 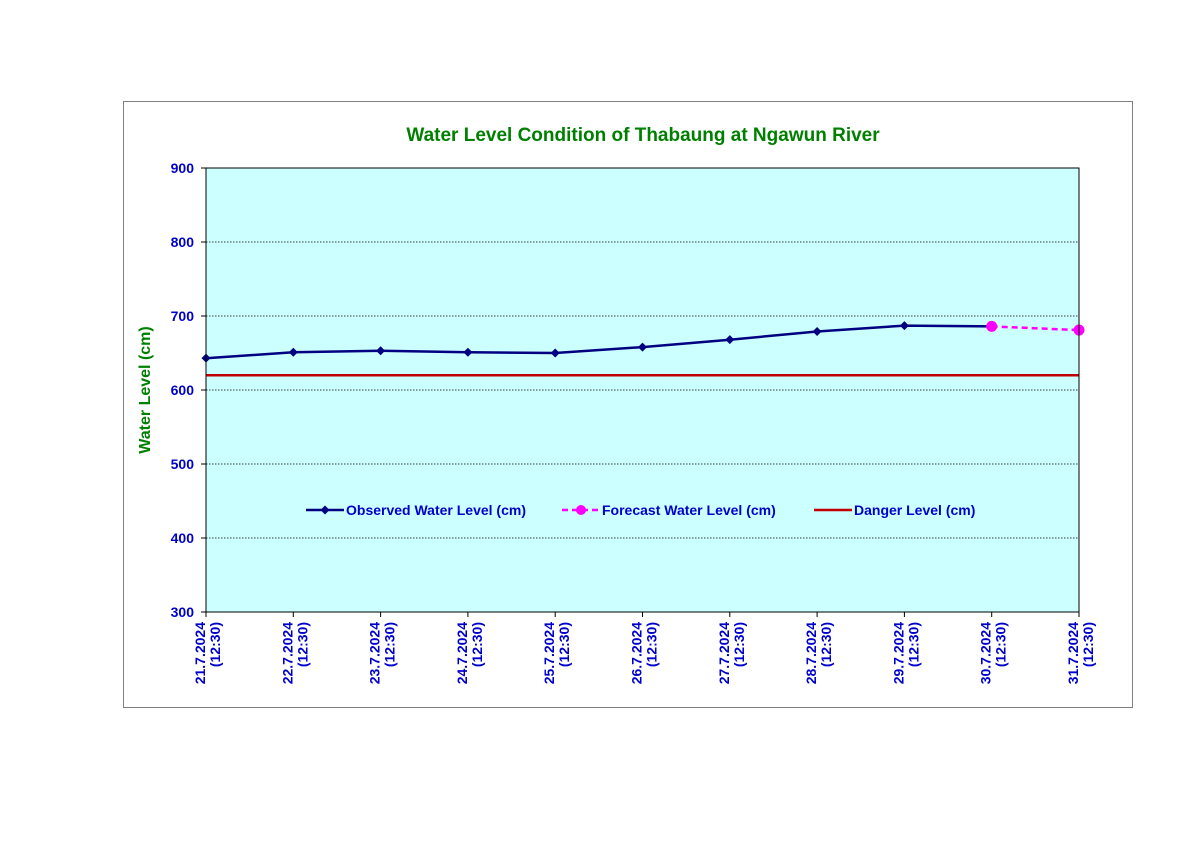 I want to click on x-tick-text: 26.7.2024(12:30), so click(x=644, y=653).